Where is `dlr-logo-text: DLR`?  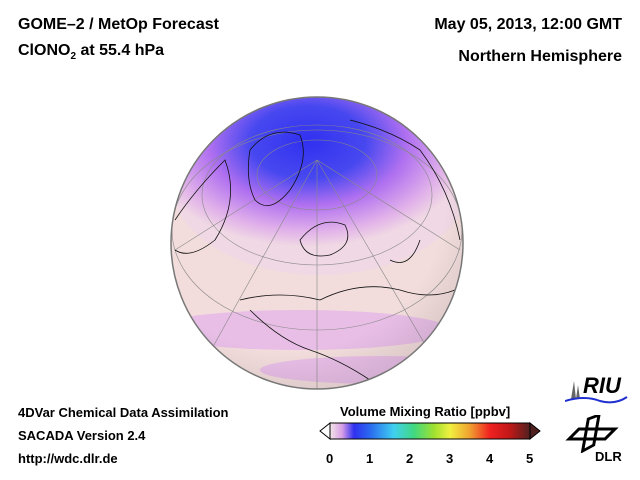
dlr-logo-text: DLR is located at coordinates (608, 456).